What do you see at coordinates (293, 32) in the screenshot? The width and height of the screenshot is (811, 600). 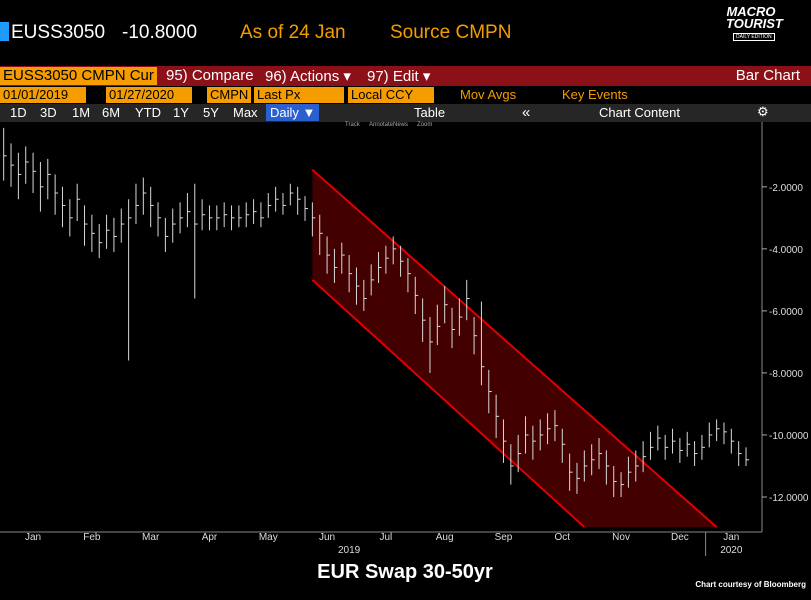 I see `as-of: As of 24 Jan` at bounding box center [293, 32].